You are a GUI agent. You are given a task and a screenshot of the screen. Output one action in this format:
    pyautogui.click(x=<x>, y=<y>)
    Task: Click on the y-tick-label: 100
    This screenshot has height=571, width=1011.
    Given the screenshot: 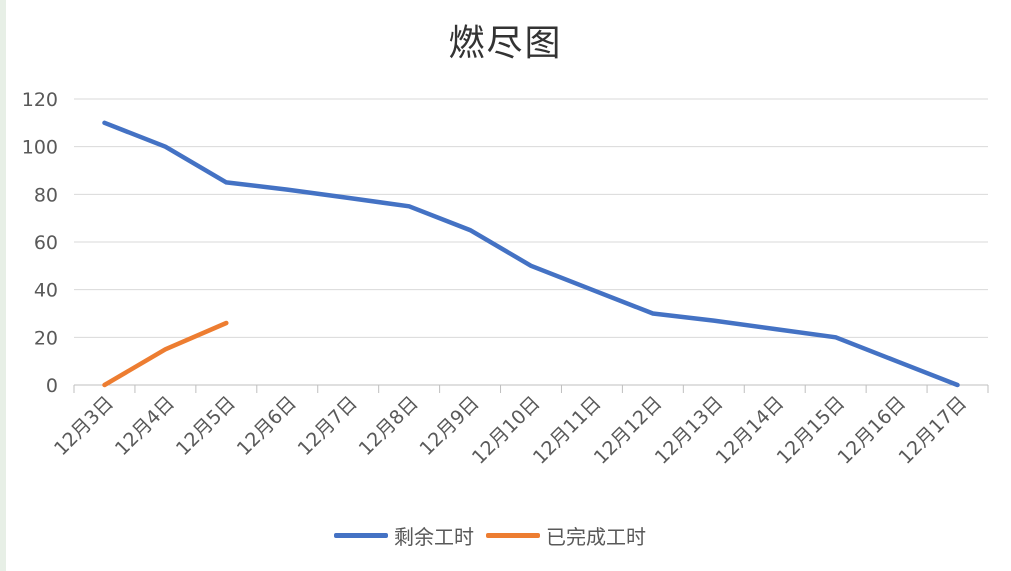 What is the action you would take?
    pyautogui.click(x=40, y=148)
    